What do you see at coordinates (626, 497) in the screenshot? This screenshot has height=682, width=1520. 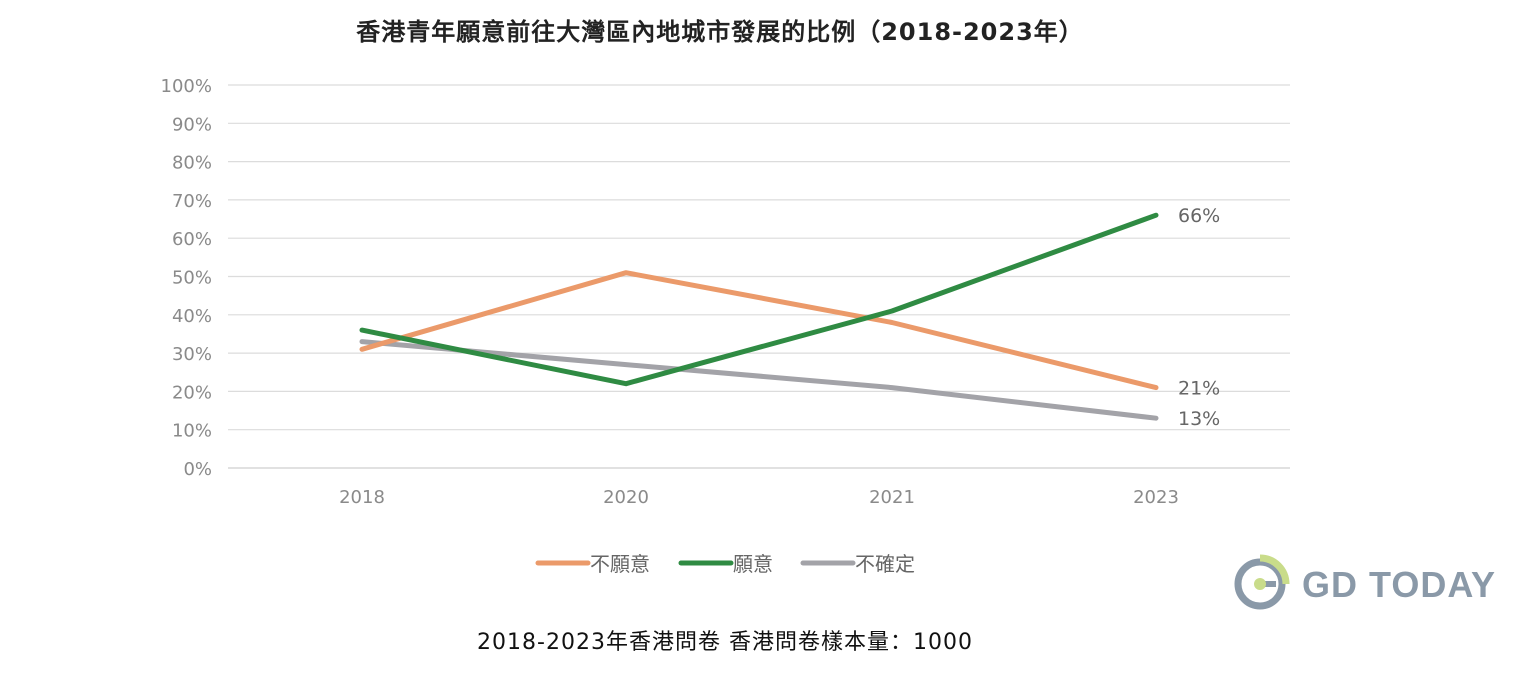 I see `x-tick-label: 2020` at bounding box center [626, 497].